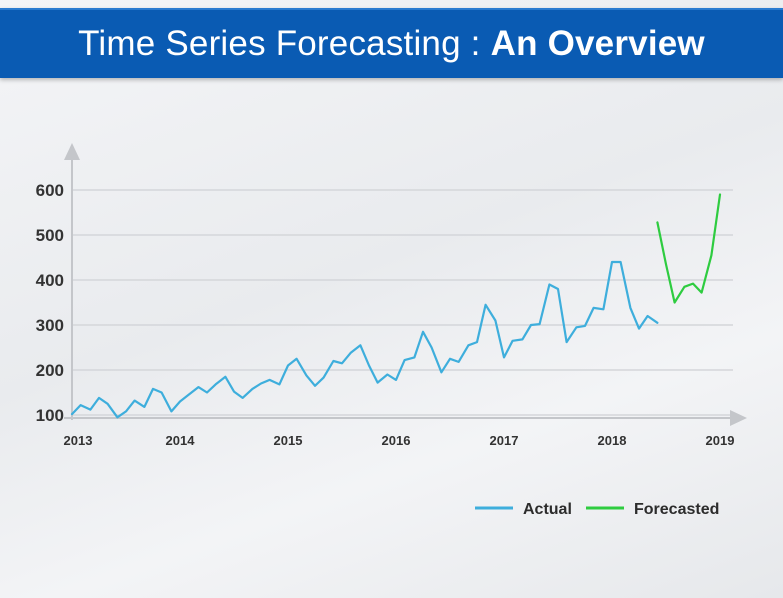  What do you see at coordinates (279, 43) in the screenshot?
I see `title-light-text: Time Series Forecasting :` at bounding box center [279, 43].